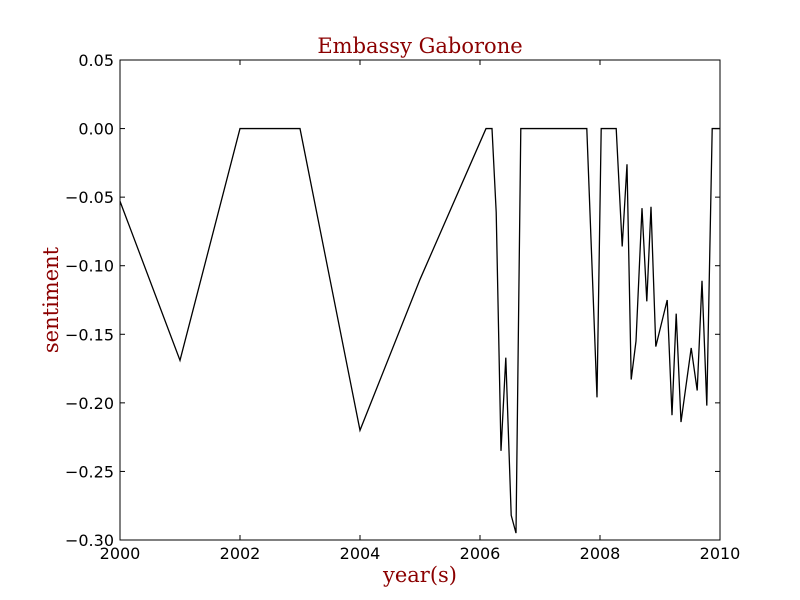  What do you see at coordinates (89, 471) in the screenshot?
I see `y-tick-label: −0.25` at bounding box center [89, 471].